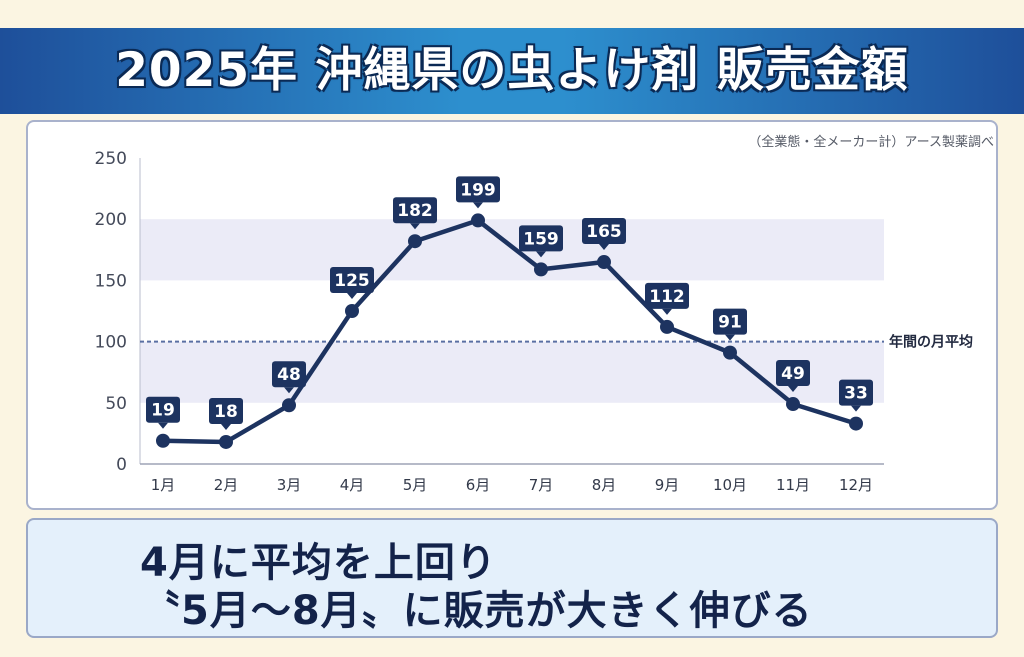 This screenshot has height=657, width=1024. I want to click on y-tick-label: 250, so click(111, 159).